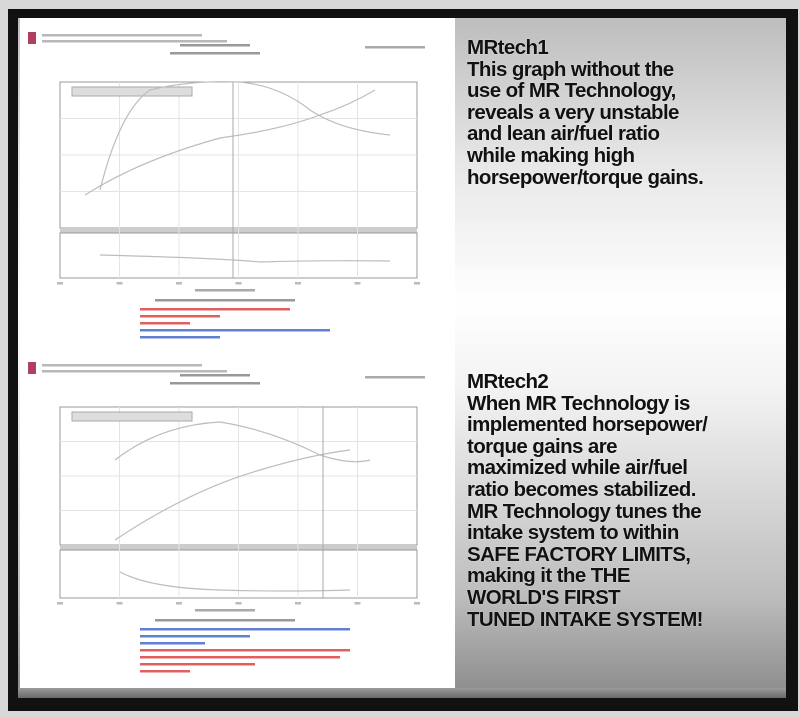 Image resolution: width=800 pixels, height=717 pixels. I want to click on text-line: MRtech1, so click(508, 47).